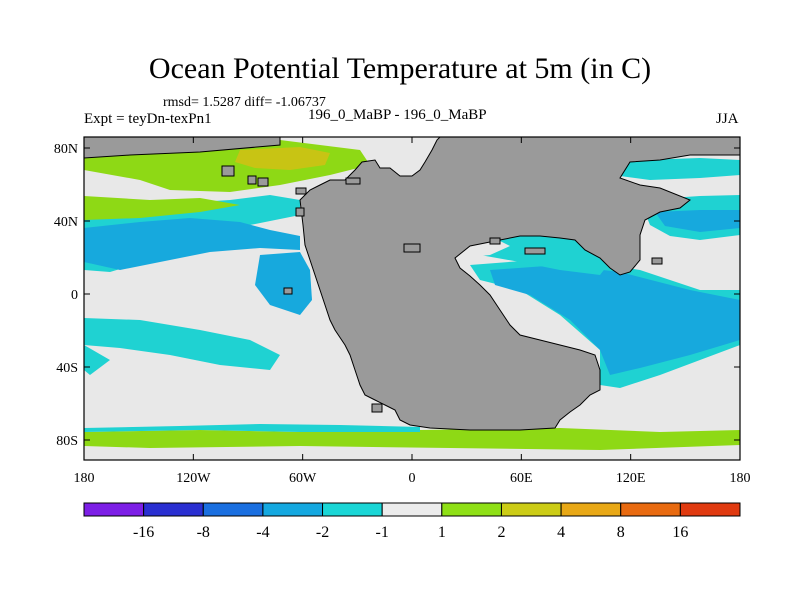 The width and height of the screenshot is (800, 600). What do you see at coordinates (203, 532) in the screenshot?
I see `colorbar-label: -8` at bounding box center [203, 532].